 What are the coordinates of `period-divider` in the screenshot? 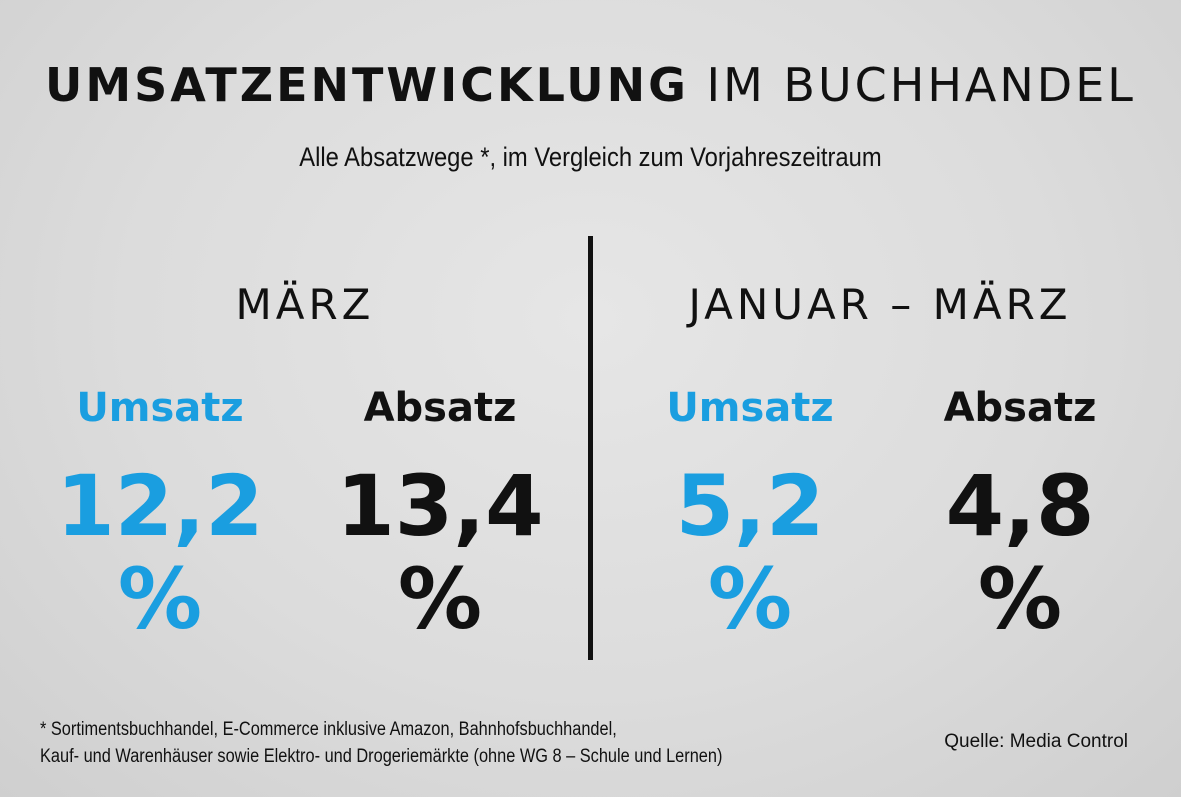 It's located at (590, 448).